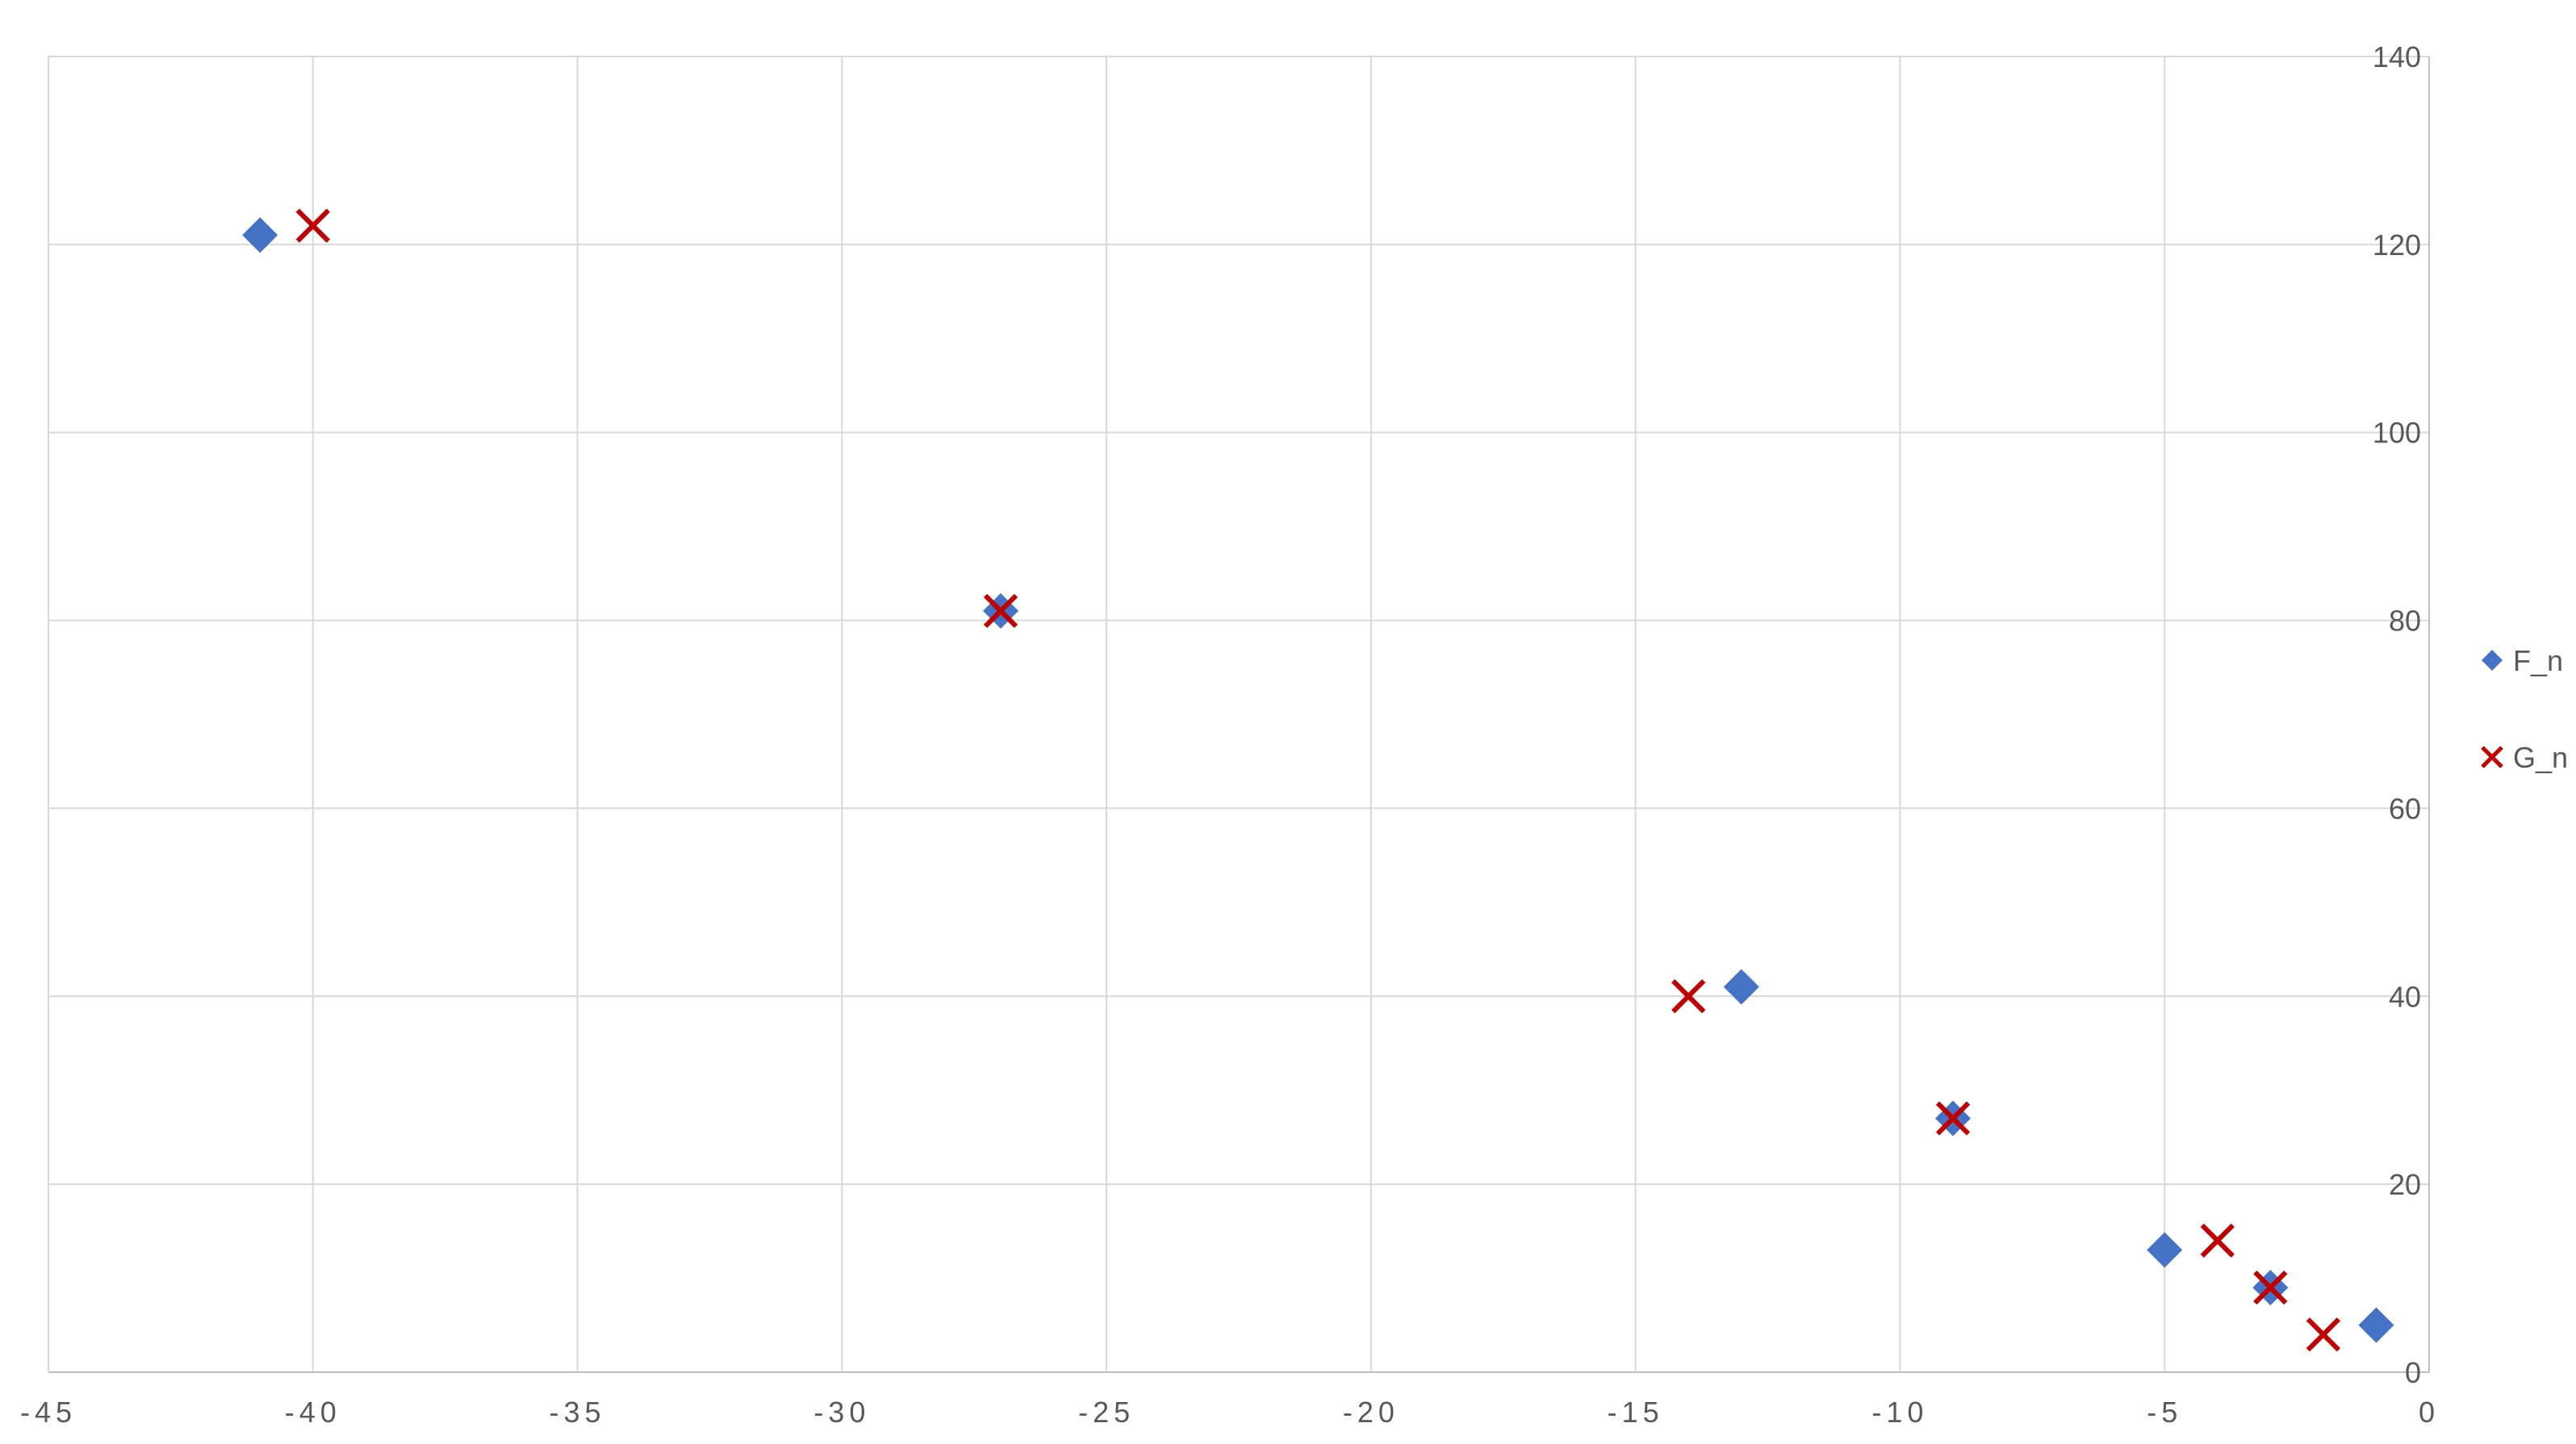 Image resolution: width=2576 pixels, height=1444 pixels. I want to click on x-tick-label: -10, so click(1899, 1413).